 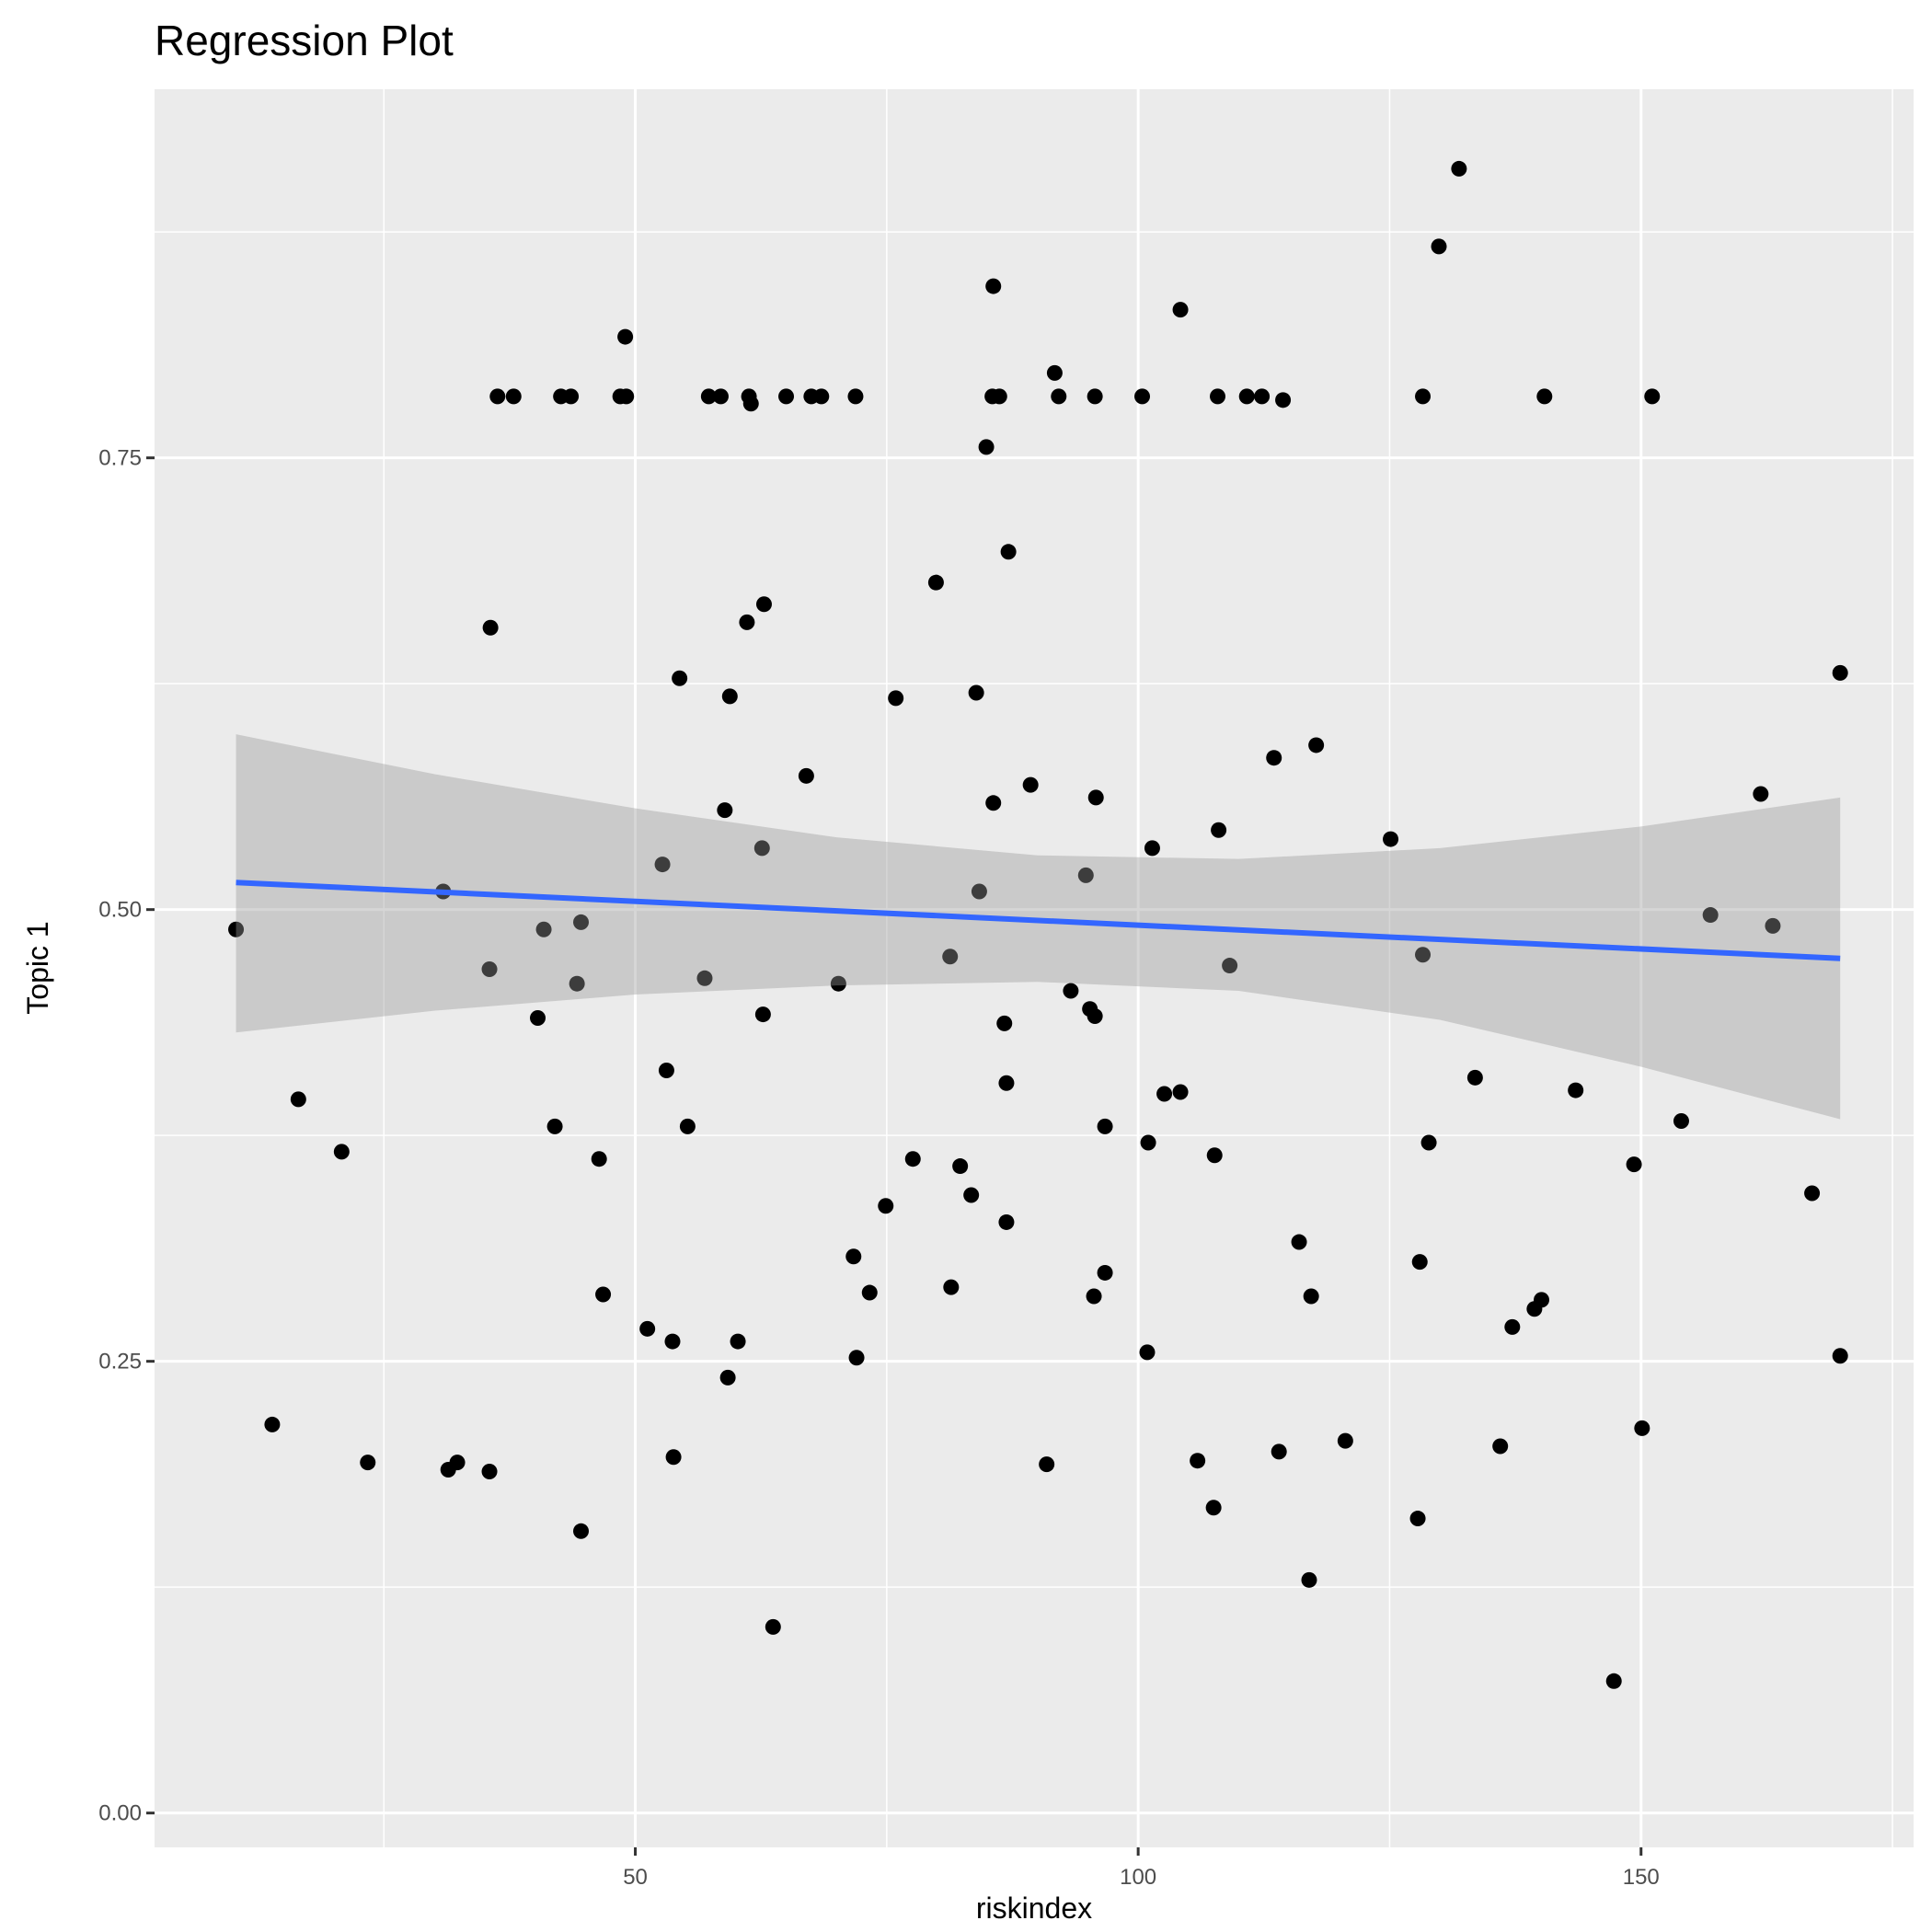 I want to click on y-tick-label: 0.25, so click(x=120, y=1362).